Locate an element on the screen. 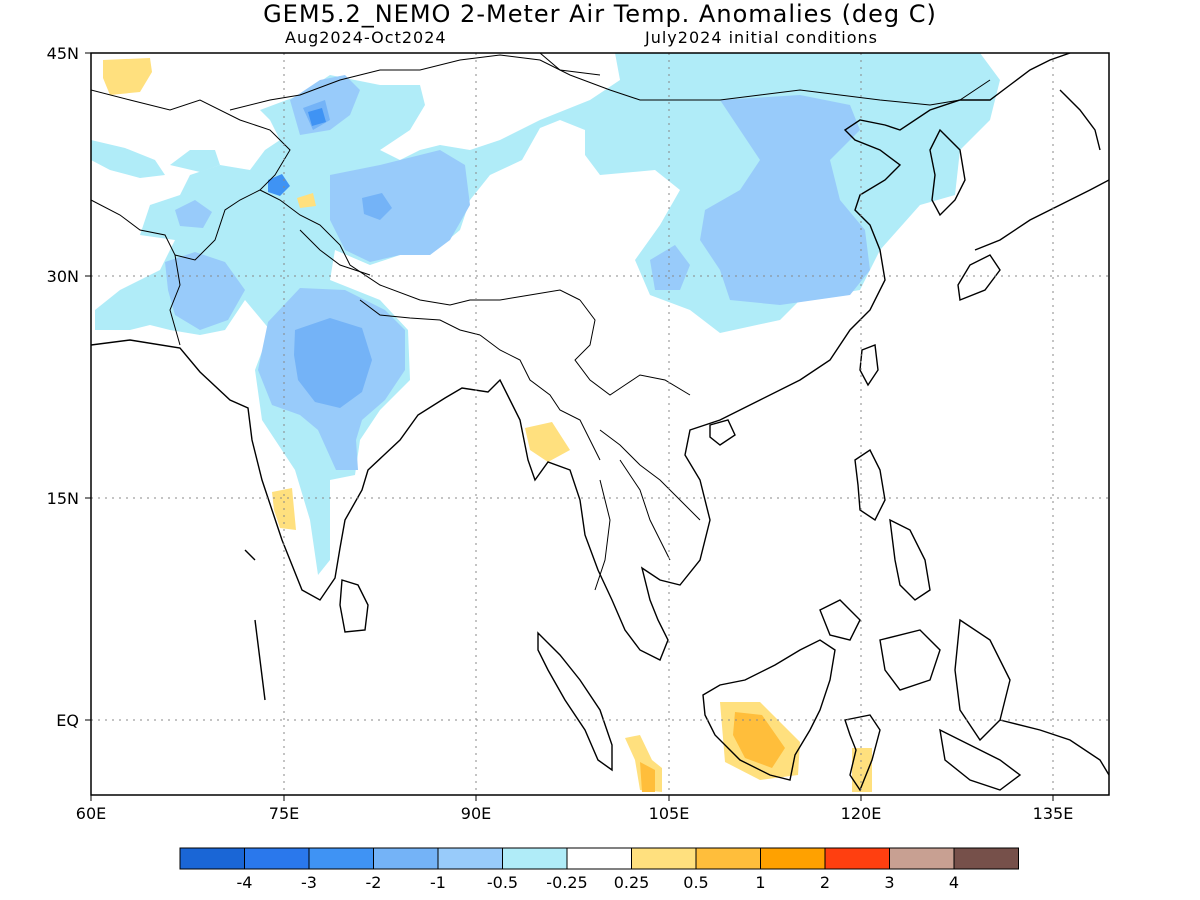 The image size is (1200, 900). forecast-period: Aug2024-Oct2024 is located at coordinates (366, 37).